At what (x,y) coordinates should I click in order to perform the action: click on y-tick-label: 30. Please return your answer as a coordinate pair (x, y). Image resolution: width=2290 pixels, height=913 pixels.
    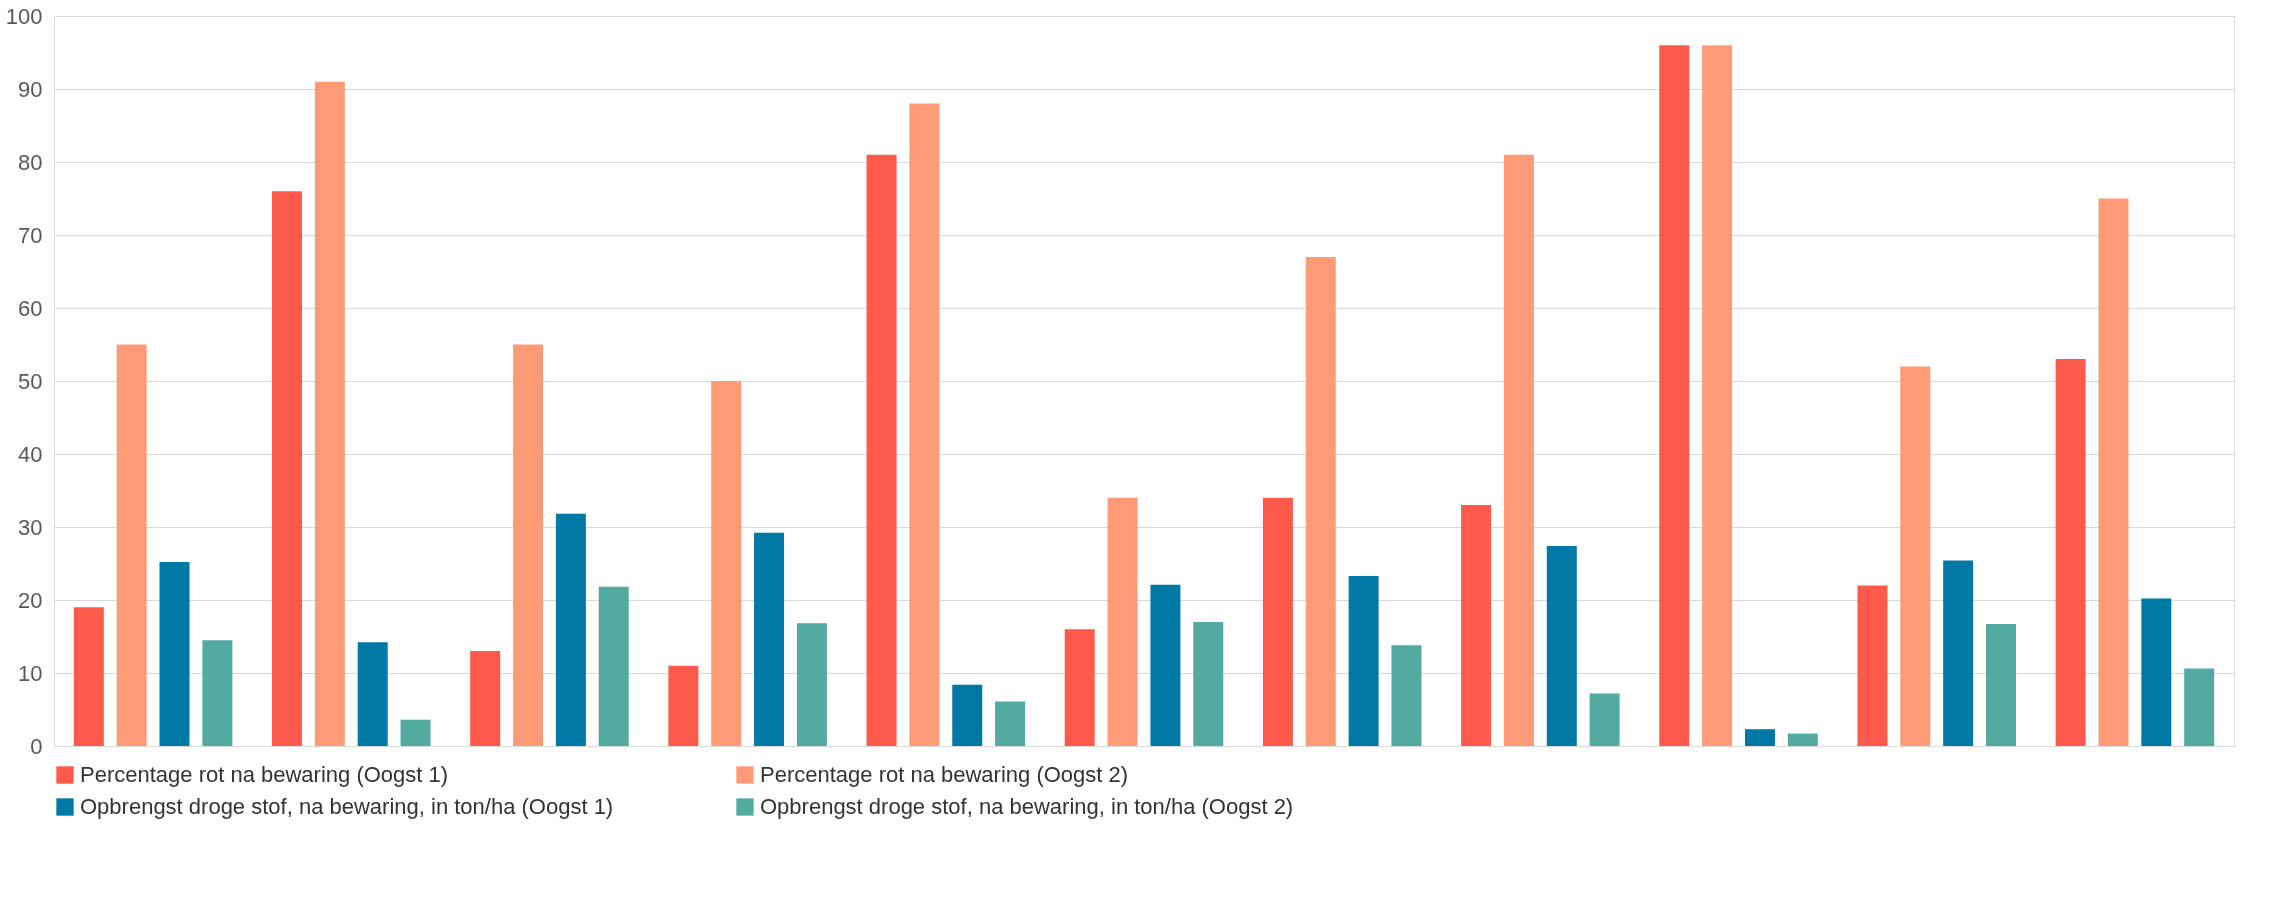
    Looking at the image, I should click on (30, 527).